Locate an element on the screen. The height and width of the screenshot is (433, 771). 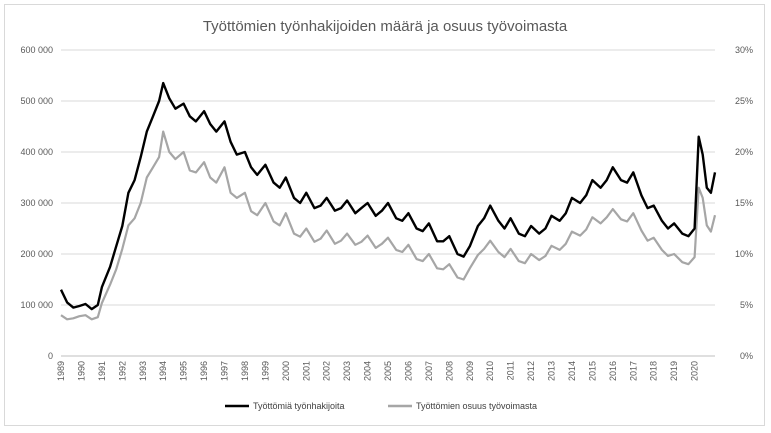
x-tick-label: 2008 is located at coordinates (449, 371).